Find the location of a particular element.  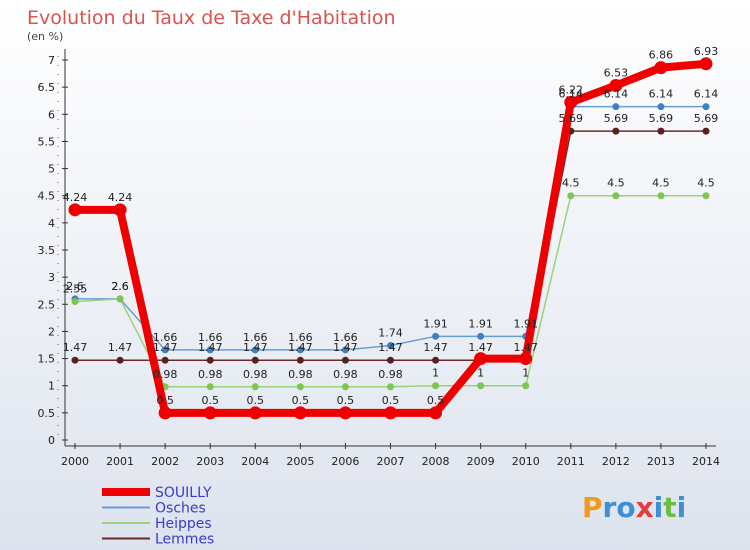

chart-subtitle: (en %) is located at coordinates (45, 36).